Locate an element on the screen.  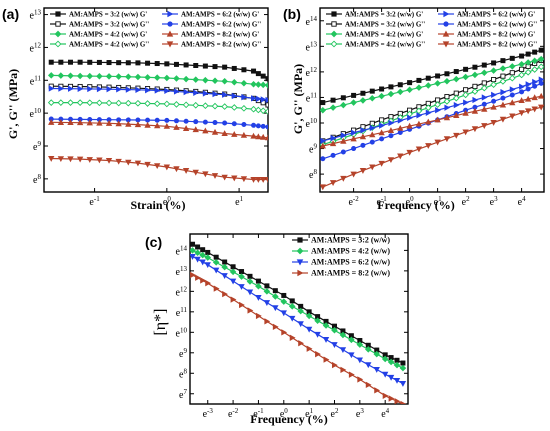
legend-label: AM:AMPS = 3:2 (w/w) G'' is located at coordinates (385, 25).